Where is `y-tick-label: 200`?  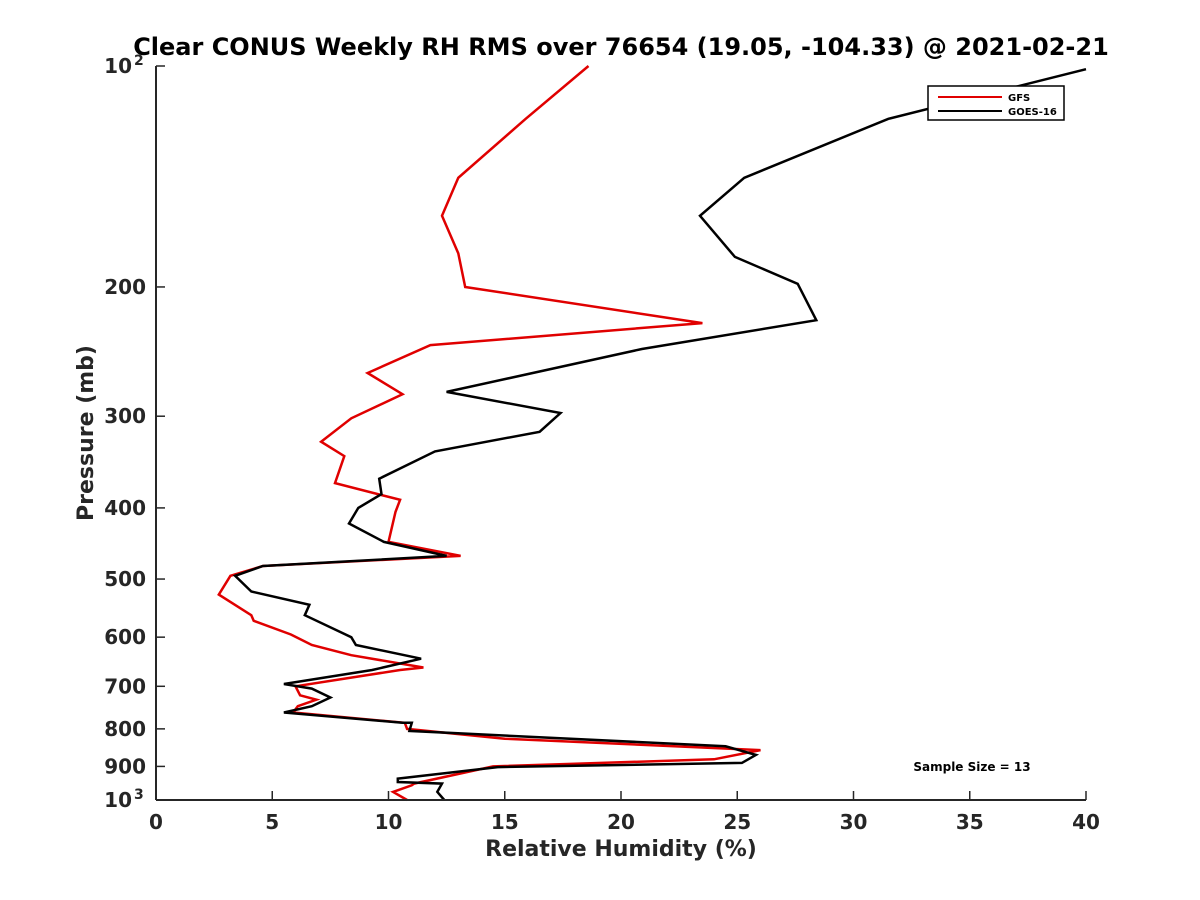
y-tick-label: 200 is located at coordinates (125, 287).